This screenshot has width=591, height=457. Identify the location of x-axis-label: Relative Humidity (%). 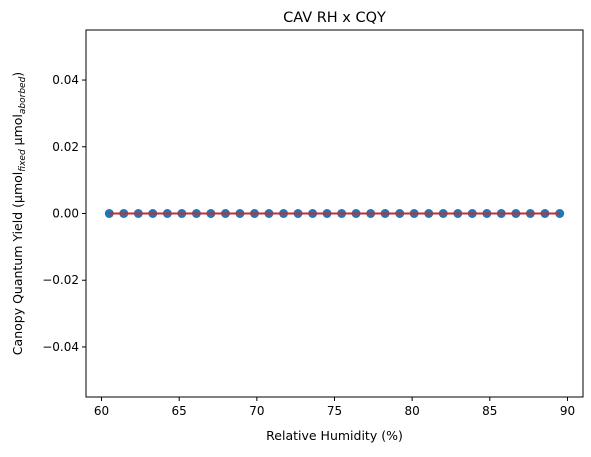
(334, 435).